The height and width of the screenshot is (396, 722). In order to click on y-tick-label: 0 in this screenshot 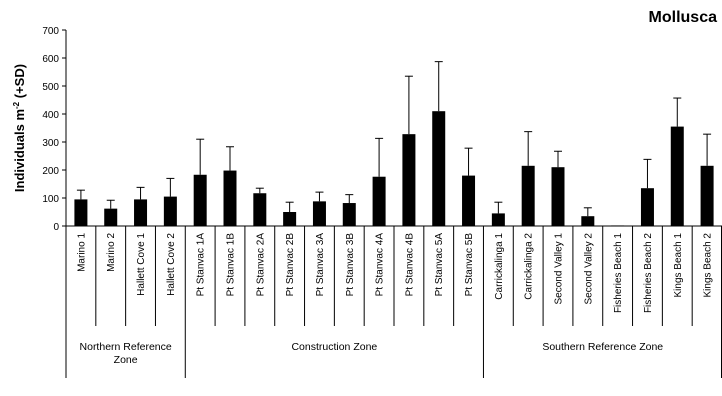, I will do `click(56, 227)`.